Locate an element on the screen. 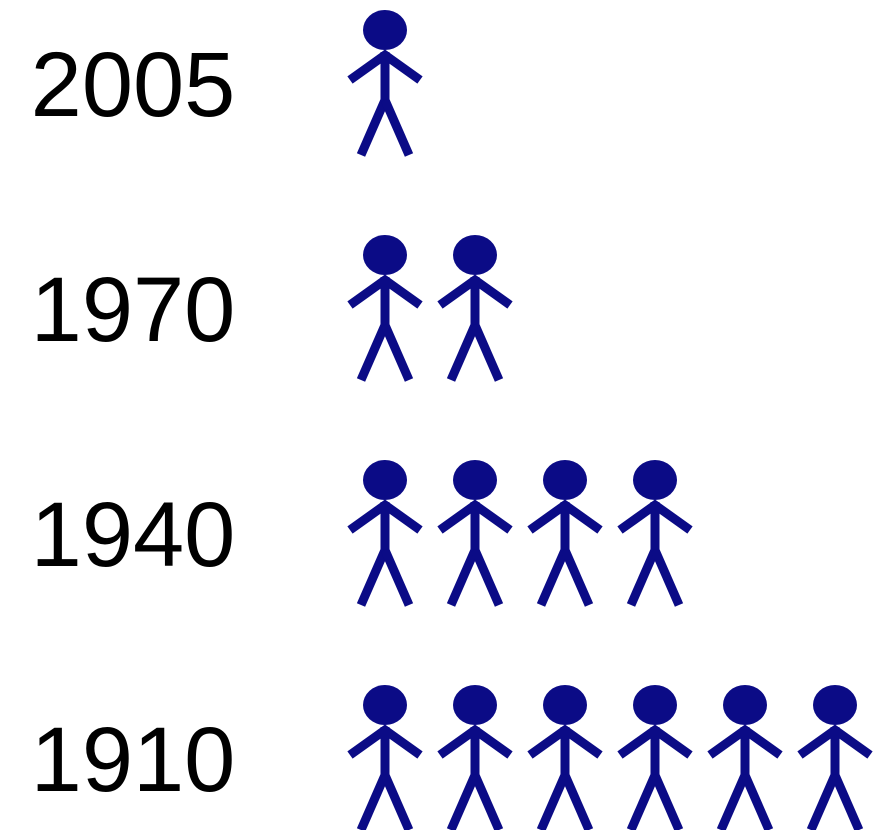 The width and height of the screenshot is (883, 830). category-label: 1910 is located at coordinates (133, 760).